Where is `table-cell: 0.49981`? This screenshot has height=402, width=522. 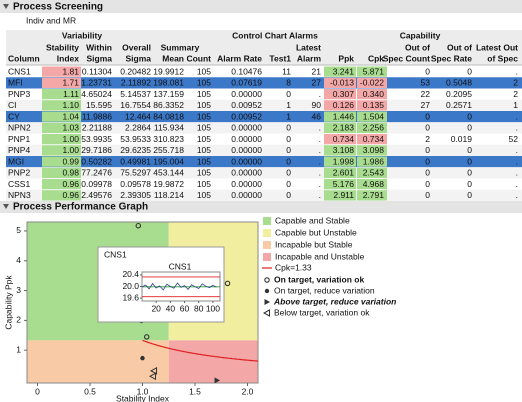 table-cell: 0.49981 is located at coordinates (135, 161).